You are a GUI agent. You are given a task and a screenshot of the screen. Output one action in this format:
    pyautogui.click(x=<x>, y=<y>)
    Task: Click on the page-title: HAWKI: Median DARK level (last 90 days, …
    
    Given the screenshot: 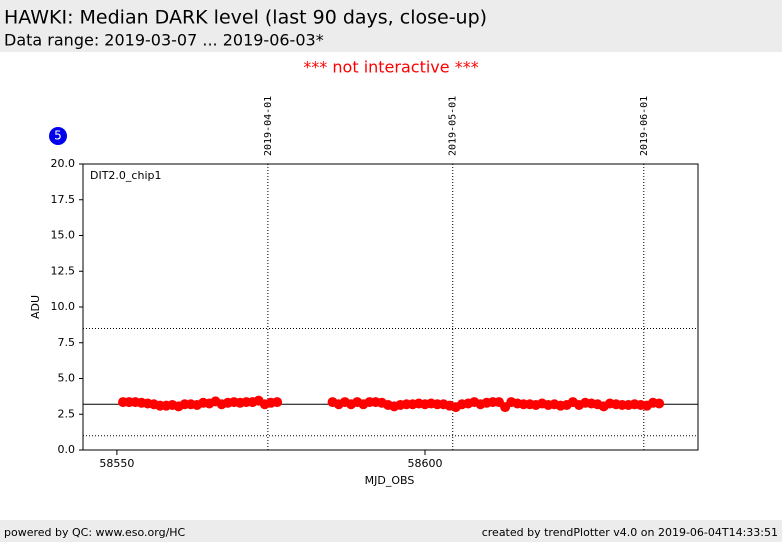 What is the action you would take?
    pyautogui.click(x=245, y=18)
    